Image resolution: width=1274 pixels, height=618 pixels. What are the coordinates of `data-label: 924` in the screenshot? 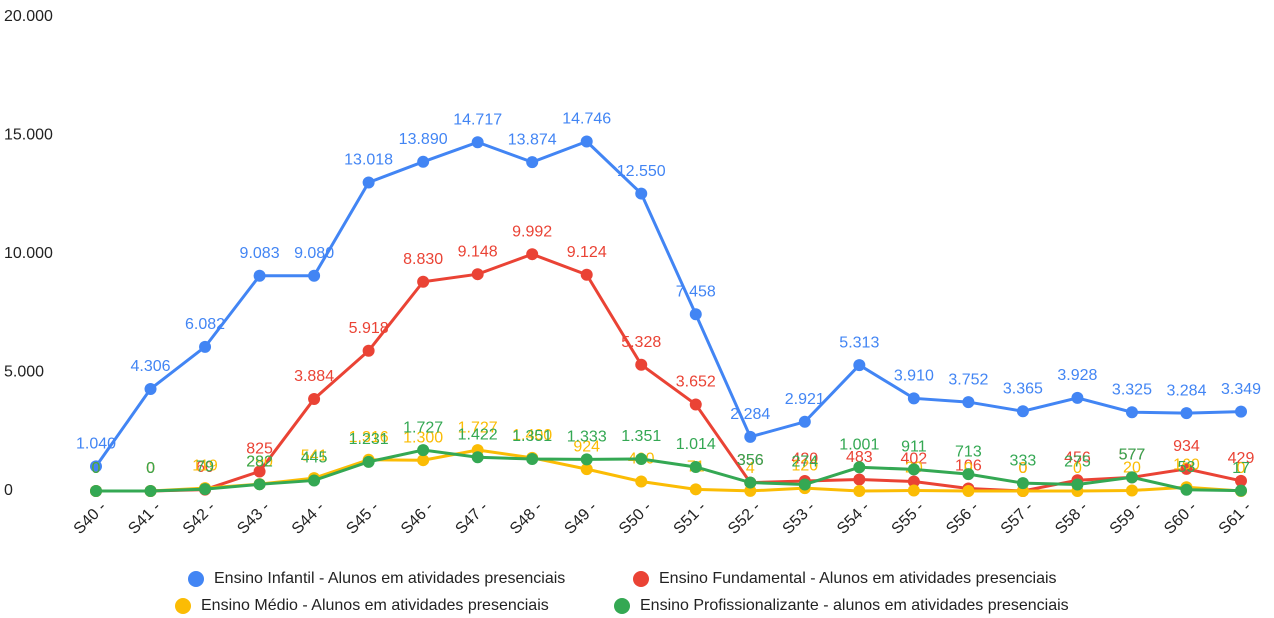 It's located at (586, 446).